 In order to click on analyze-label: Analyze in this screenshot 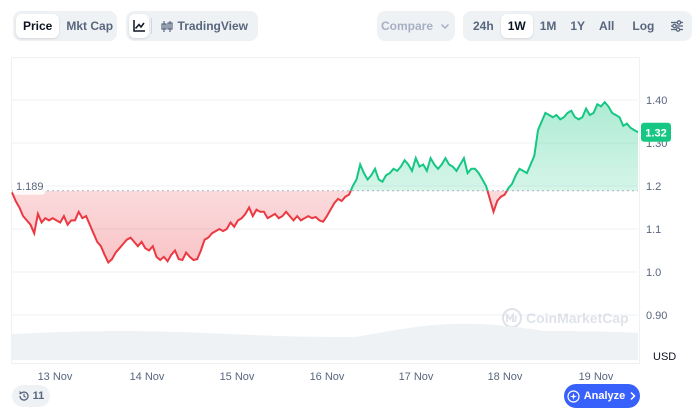, I will do `click(604, 396)`.